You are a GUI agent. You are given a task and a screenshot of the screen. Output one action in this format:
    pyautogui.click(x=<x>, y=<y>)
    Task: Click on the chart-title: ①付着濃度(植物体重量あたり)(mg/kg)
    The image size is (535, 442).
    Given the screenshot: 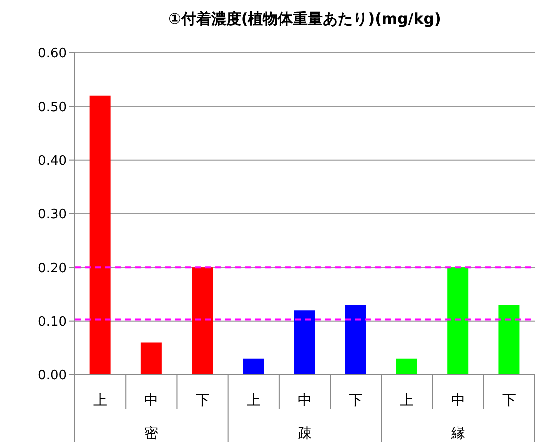 What is the action you would take?
    pyautogui.click(x=305, y=19)
    